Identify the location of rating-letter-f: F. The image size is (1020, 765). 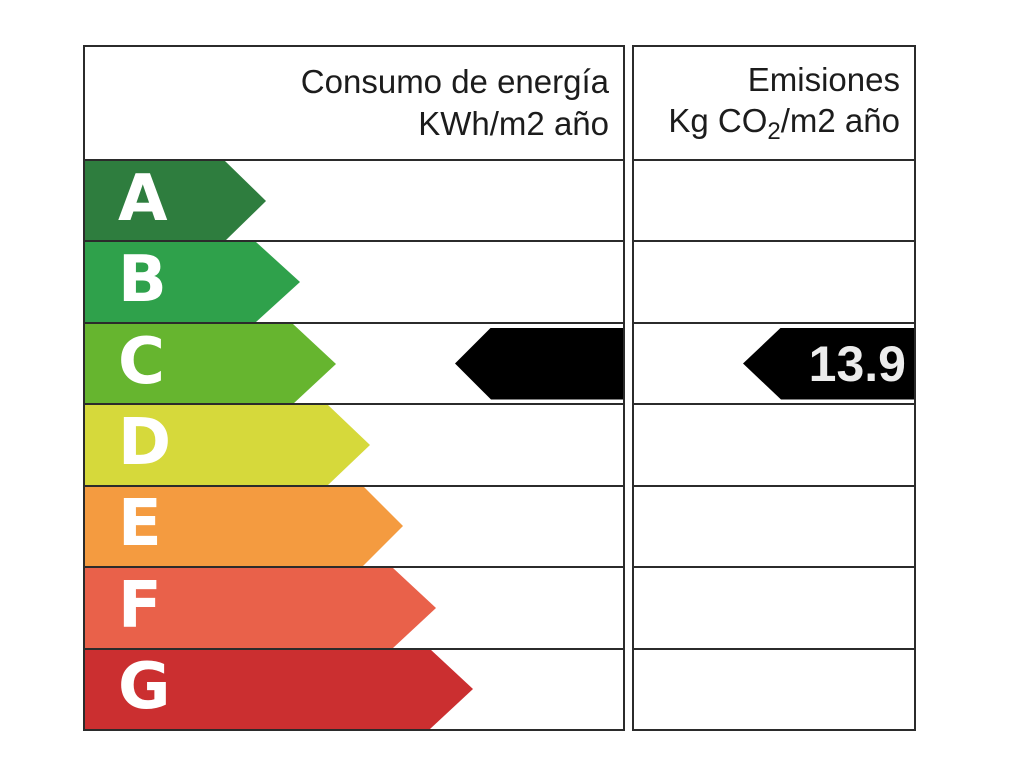
(140, 605).